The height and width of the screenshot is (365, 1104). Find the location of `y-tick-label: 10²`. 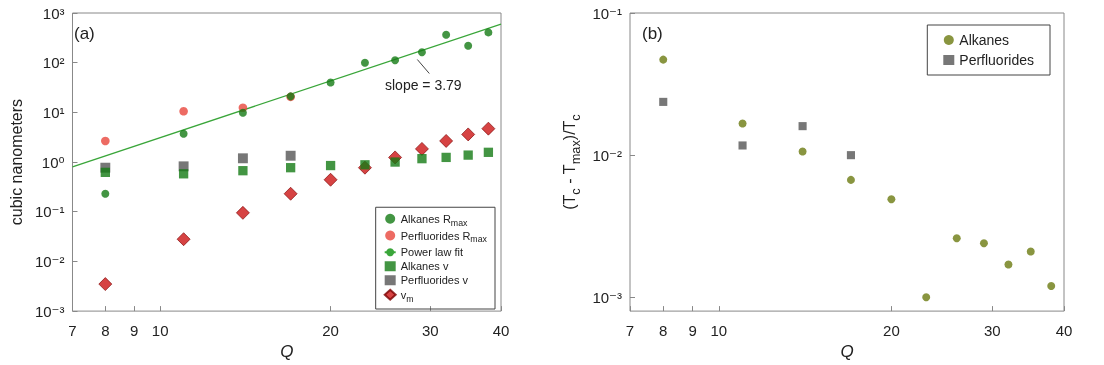

y-tick-label: 10² is located at coordinates (53, 63).